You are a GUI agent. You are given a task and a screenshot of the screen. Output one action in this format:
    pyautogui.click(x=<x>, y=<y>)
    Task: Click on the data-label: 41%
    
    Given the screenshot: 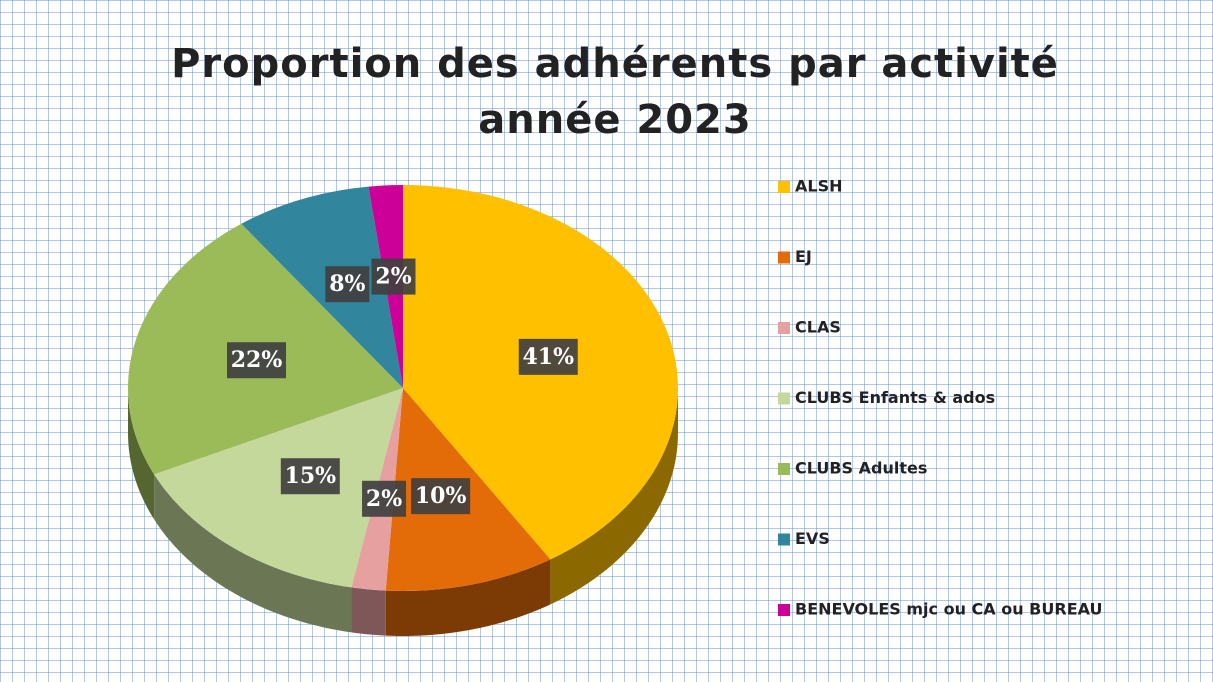 What is the action you would take?
    pyautogui.click(x=548, y=357)
    